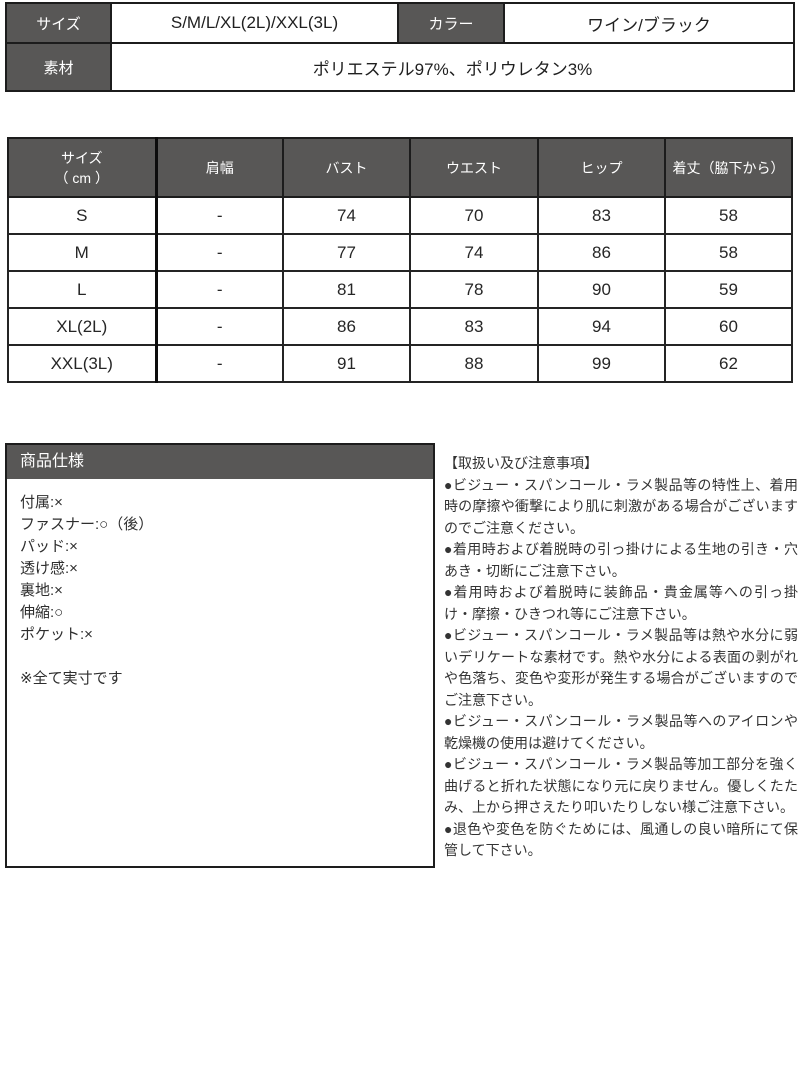 The image size is (800, 1067). What do you see at coordinates (346, 363) in the screenshot?
I see `cell-bust: 91` at bounding box center [346, 363].